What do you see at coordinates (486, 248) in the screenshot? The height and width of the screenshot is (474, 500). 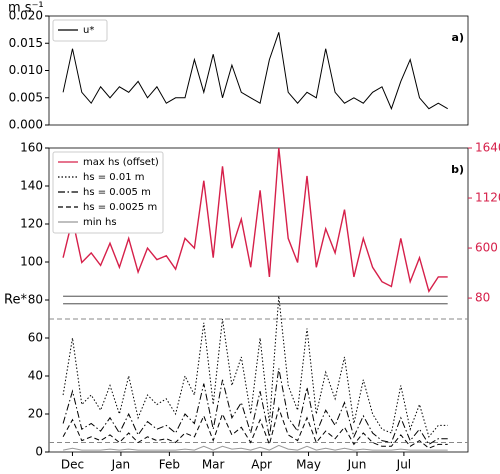 I see `y2-tick-label: 600` at bounding box center [486, 248].